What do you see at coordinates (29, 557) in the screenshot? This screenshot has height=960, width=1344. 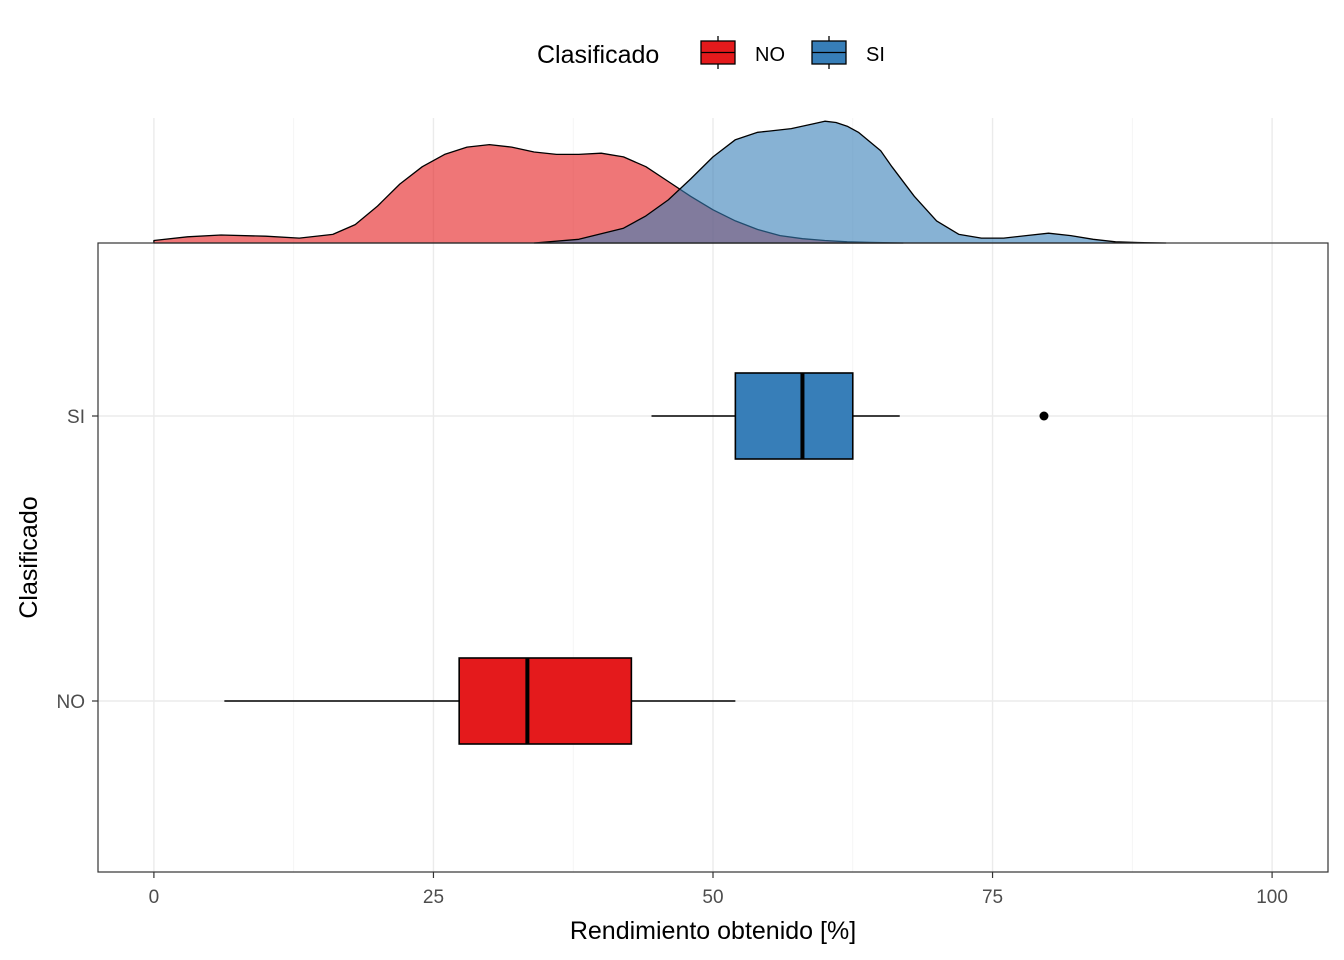 I see `y-axis-title: Clasificado` at bounding box center [29, 557].